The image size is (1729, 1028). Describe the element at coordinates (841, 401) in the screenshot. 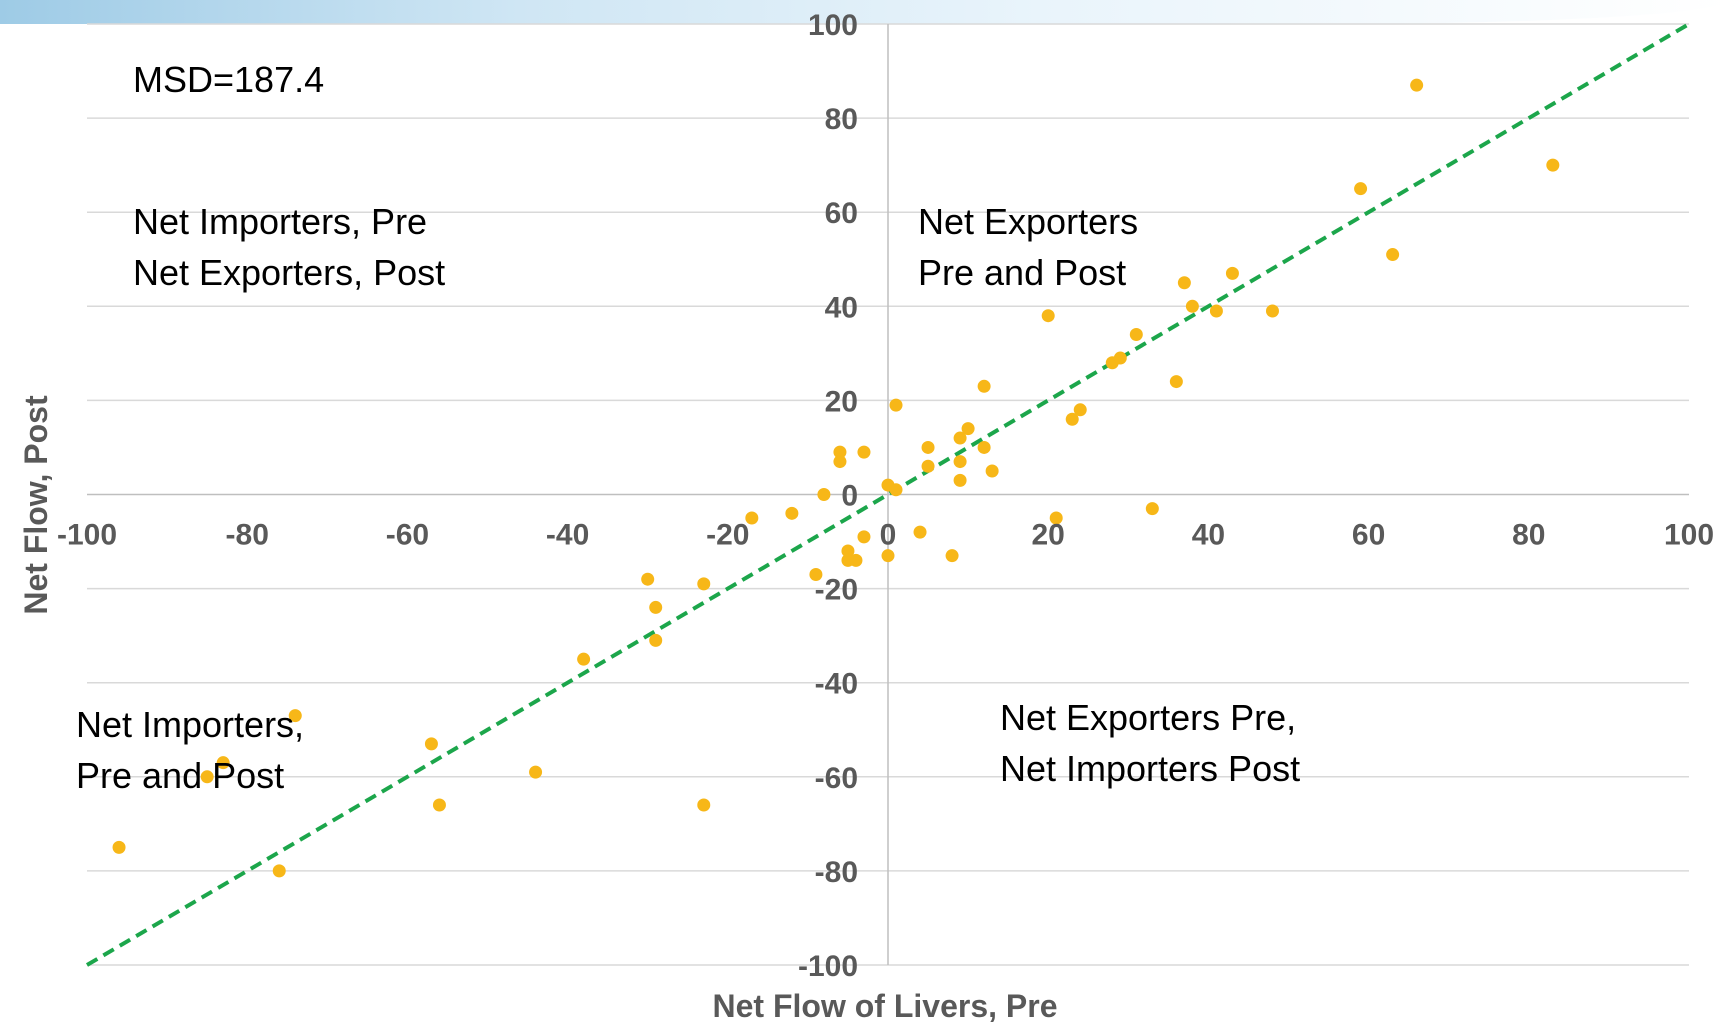

I see `y-tick-label: 20` at that location.